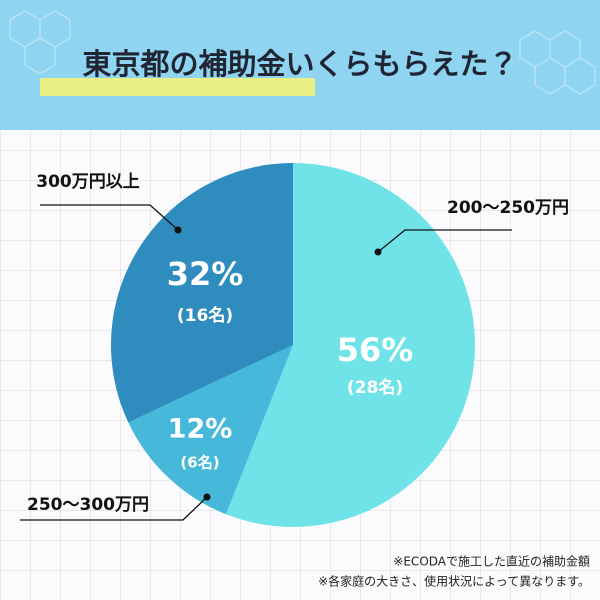  I want to click on chart-title: 東京都の補助金いくらもらえた？, so click(299, 64).